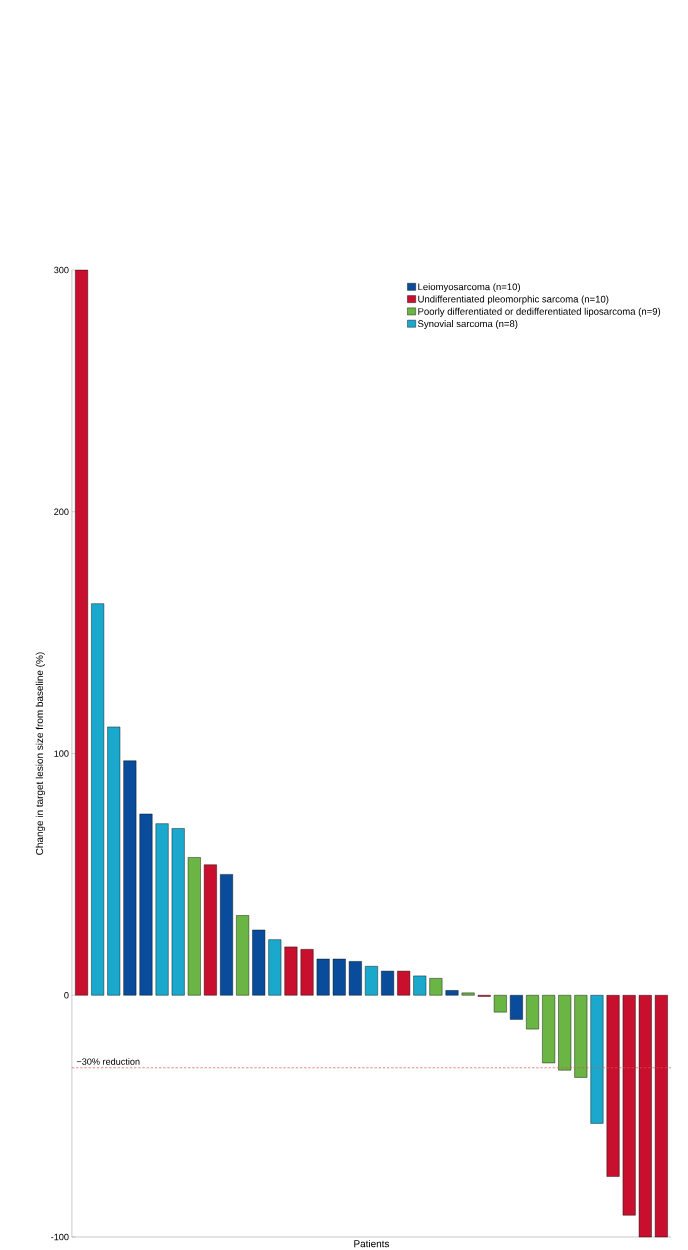 The height and width of the screenshot is (1250, 688). Describe the element at coordinates (66, 995) in the screenshot. I see `y-tick-label: 0` at that location.